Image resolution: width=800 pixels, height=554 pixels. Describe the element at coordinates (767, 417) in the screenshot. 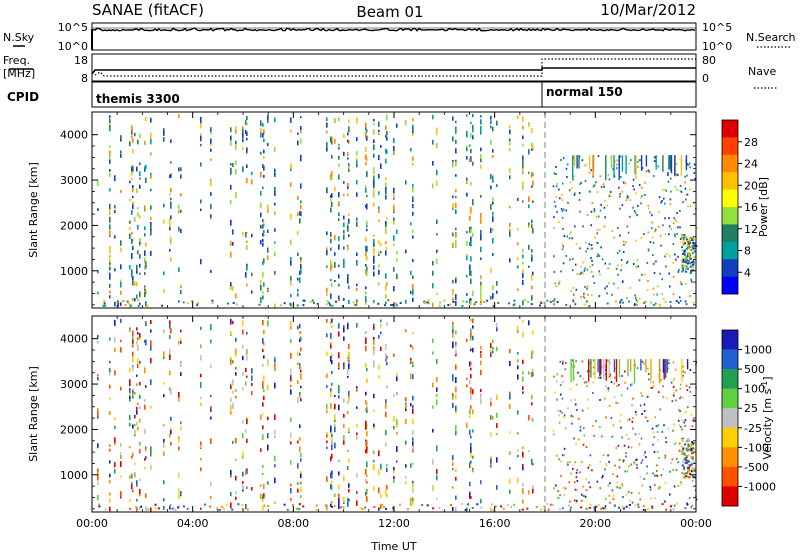

I see `velocity-colorbar-title: Velocity [m s-1]` at that location.